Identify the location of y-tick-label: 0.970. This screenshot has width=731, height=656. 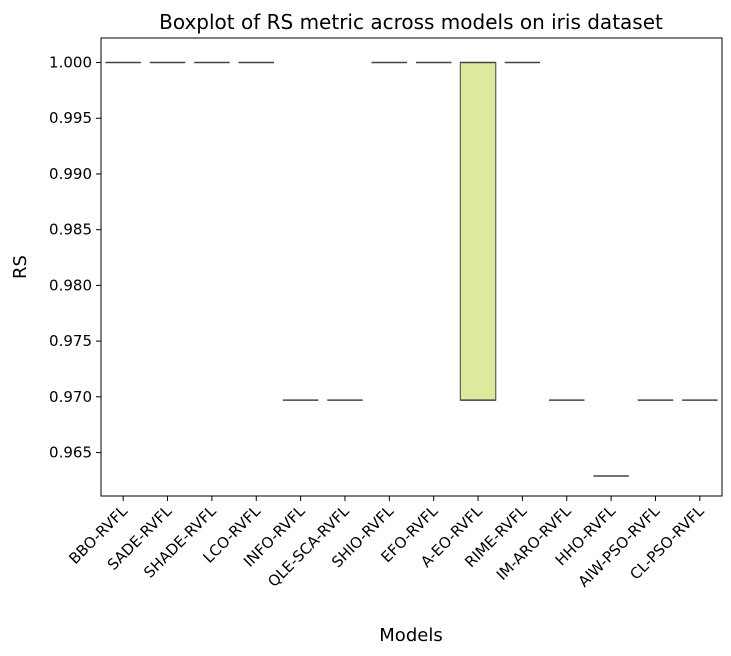
(70, 397).